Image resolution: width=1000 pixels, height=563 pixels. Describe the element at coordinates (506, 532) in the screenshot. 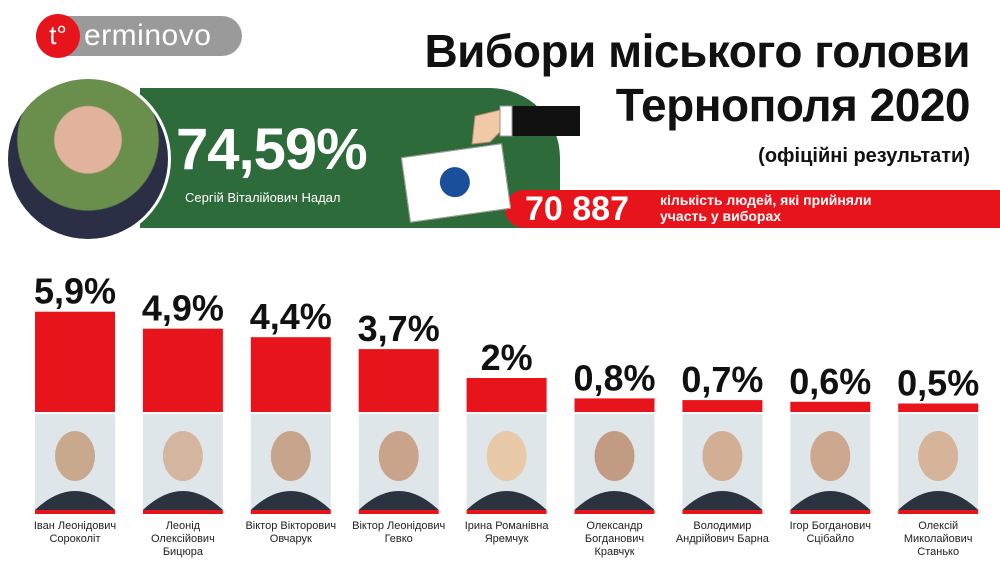

I see `candidate-name: Ірина Романівна Яремчук` at that location.